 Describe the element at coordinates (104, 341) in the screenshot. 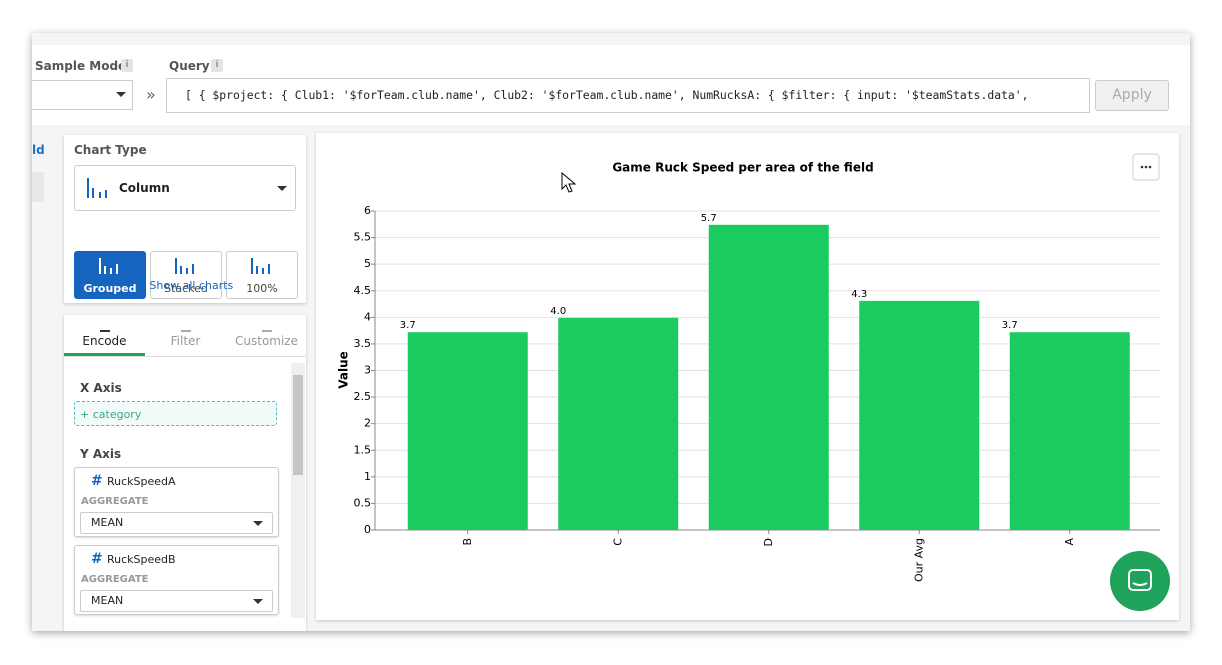

I see `tab-label: Encode` at that location.